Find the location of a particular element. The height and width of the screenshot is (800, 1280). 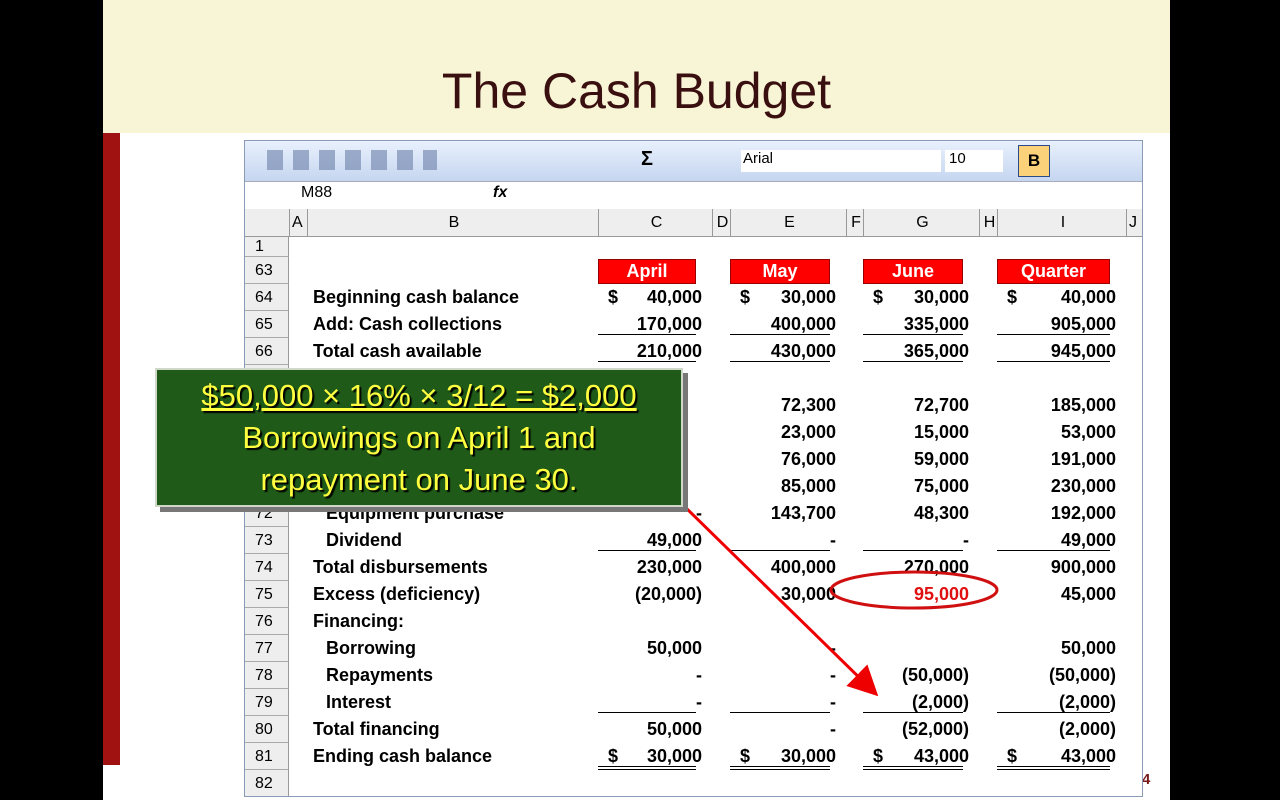

cell-value: 48,300 is located at coordinates (941, 513).